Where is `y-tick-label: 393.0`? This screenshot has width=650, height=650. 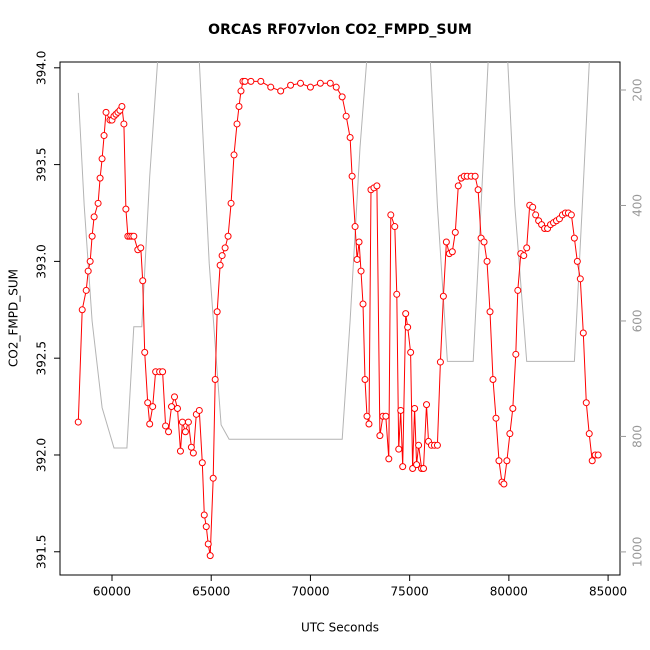 y-tick-label: 393.0 is located at coordinates (42, 261).